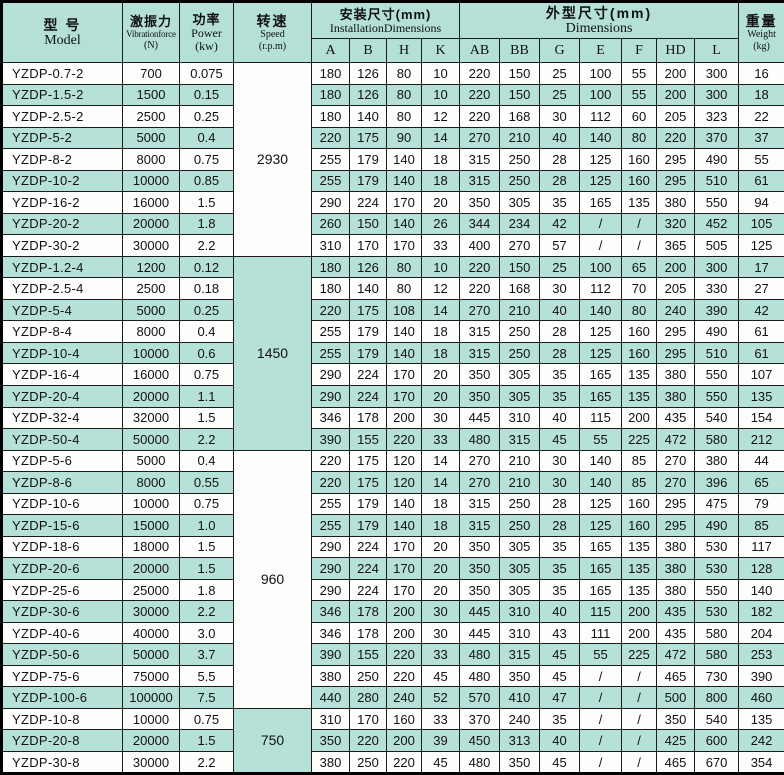 This screenshot has width=784, height=775. Describe the element at coordinates (480, 116) in the screenshot. I see `dim-ab: 220` at that location.